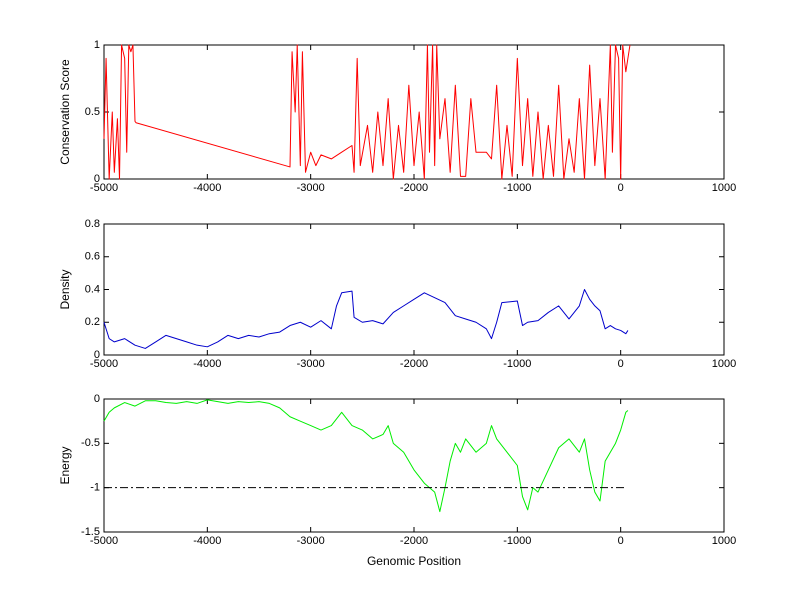  Describe the element at coordinates (65, 465) in the screenshot. I see `y-axis-label: Energy` at that location.